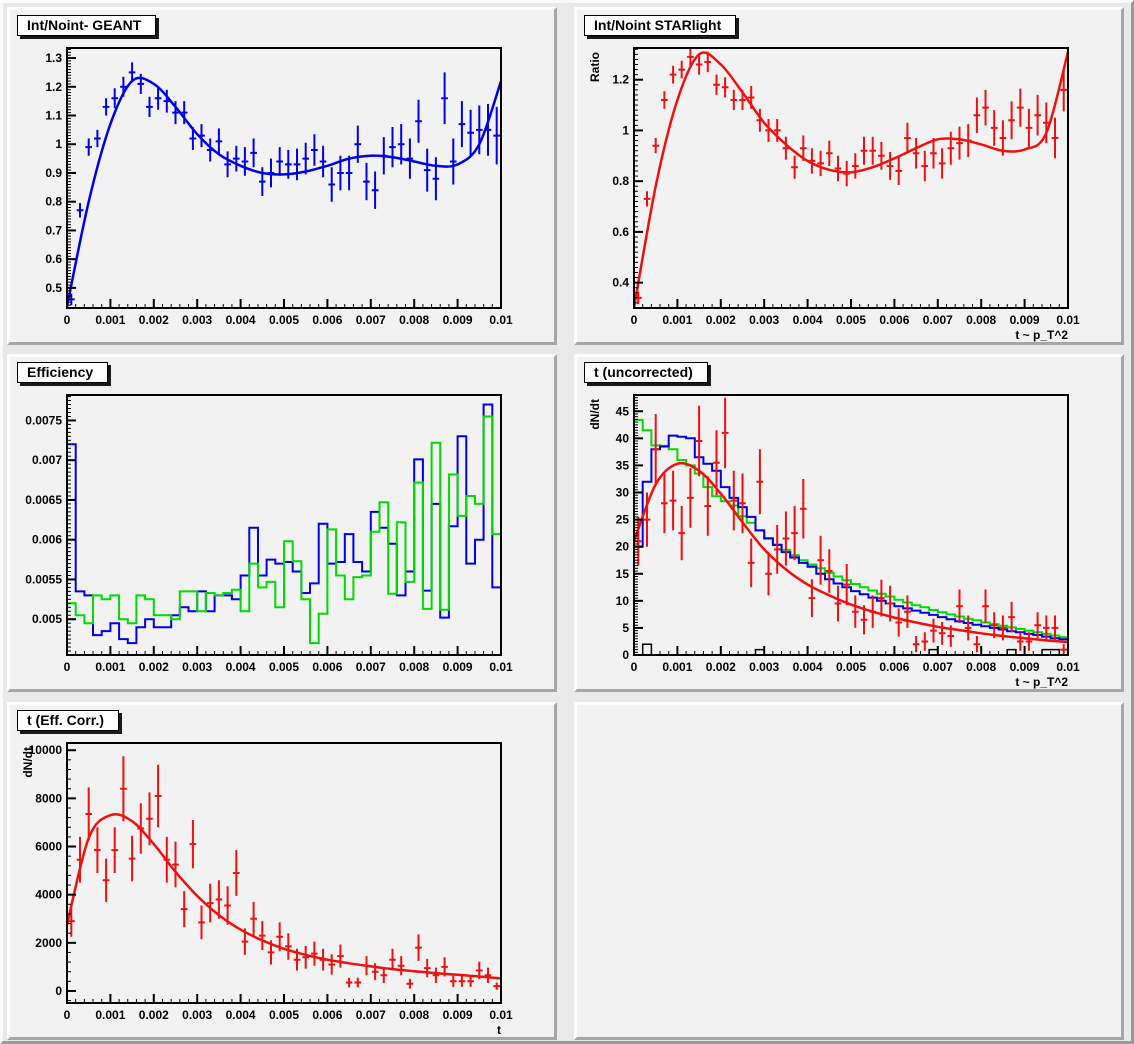 This screenshot has width=1134, height=1044. I want to click on svg-text: 6000, so click(48, 847).